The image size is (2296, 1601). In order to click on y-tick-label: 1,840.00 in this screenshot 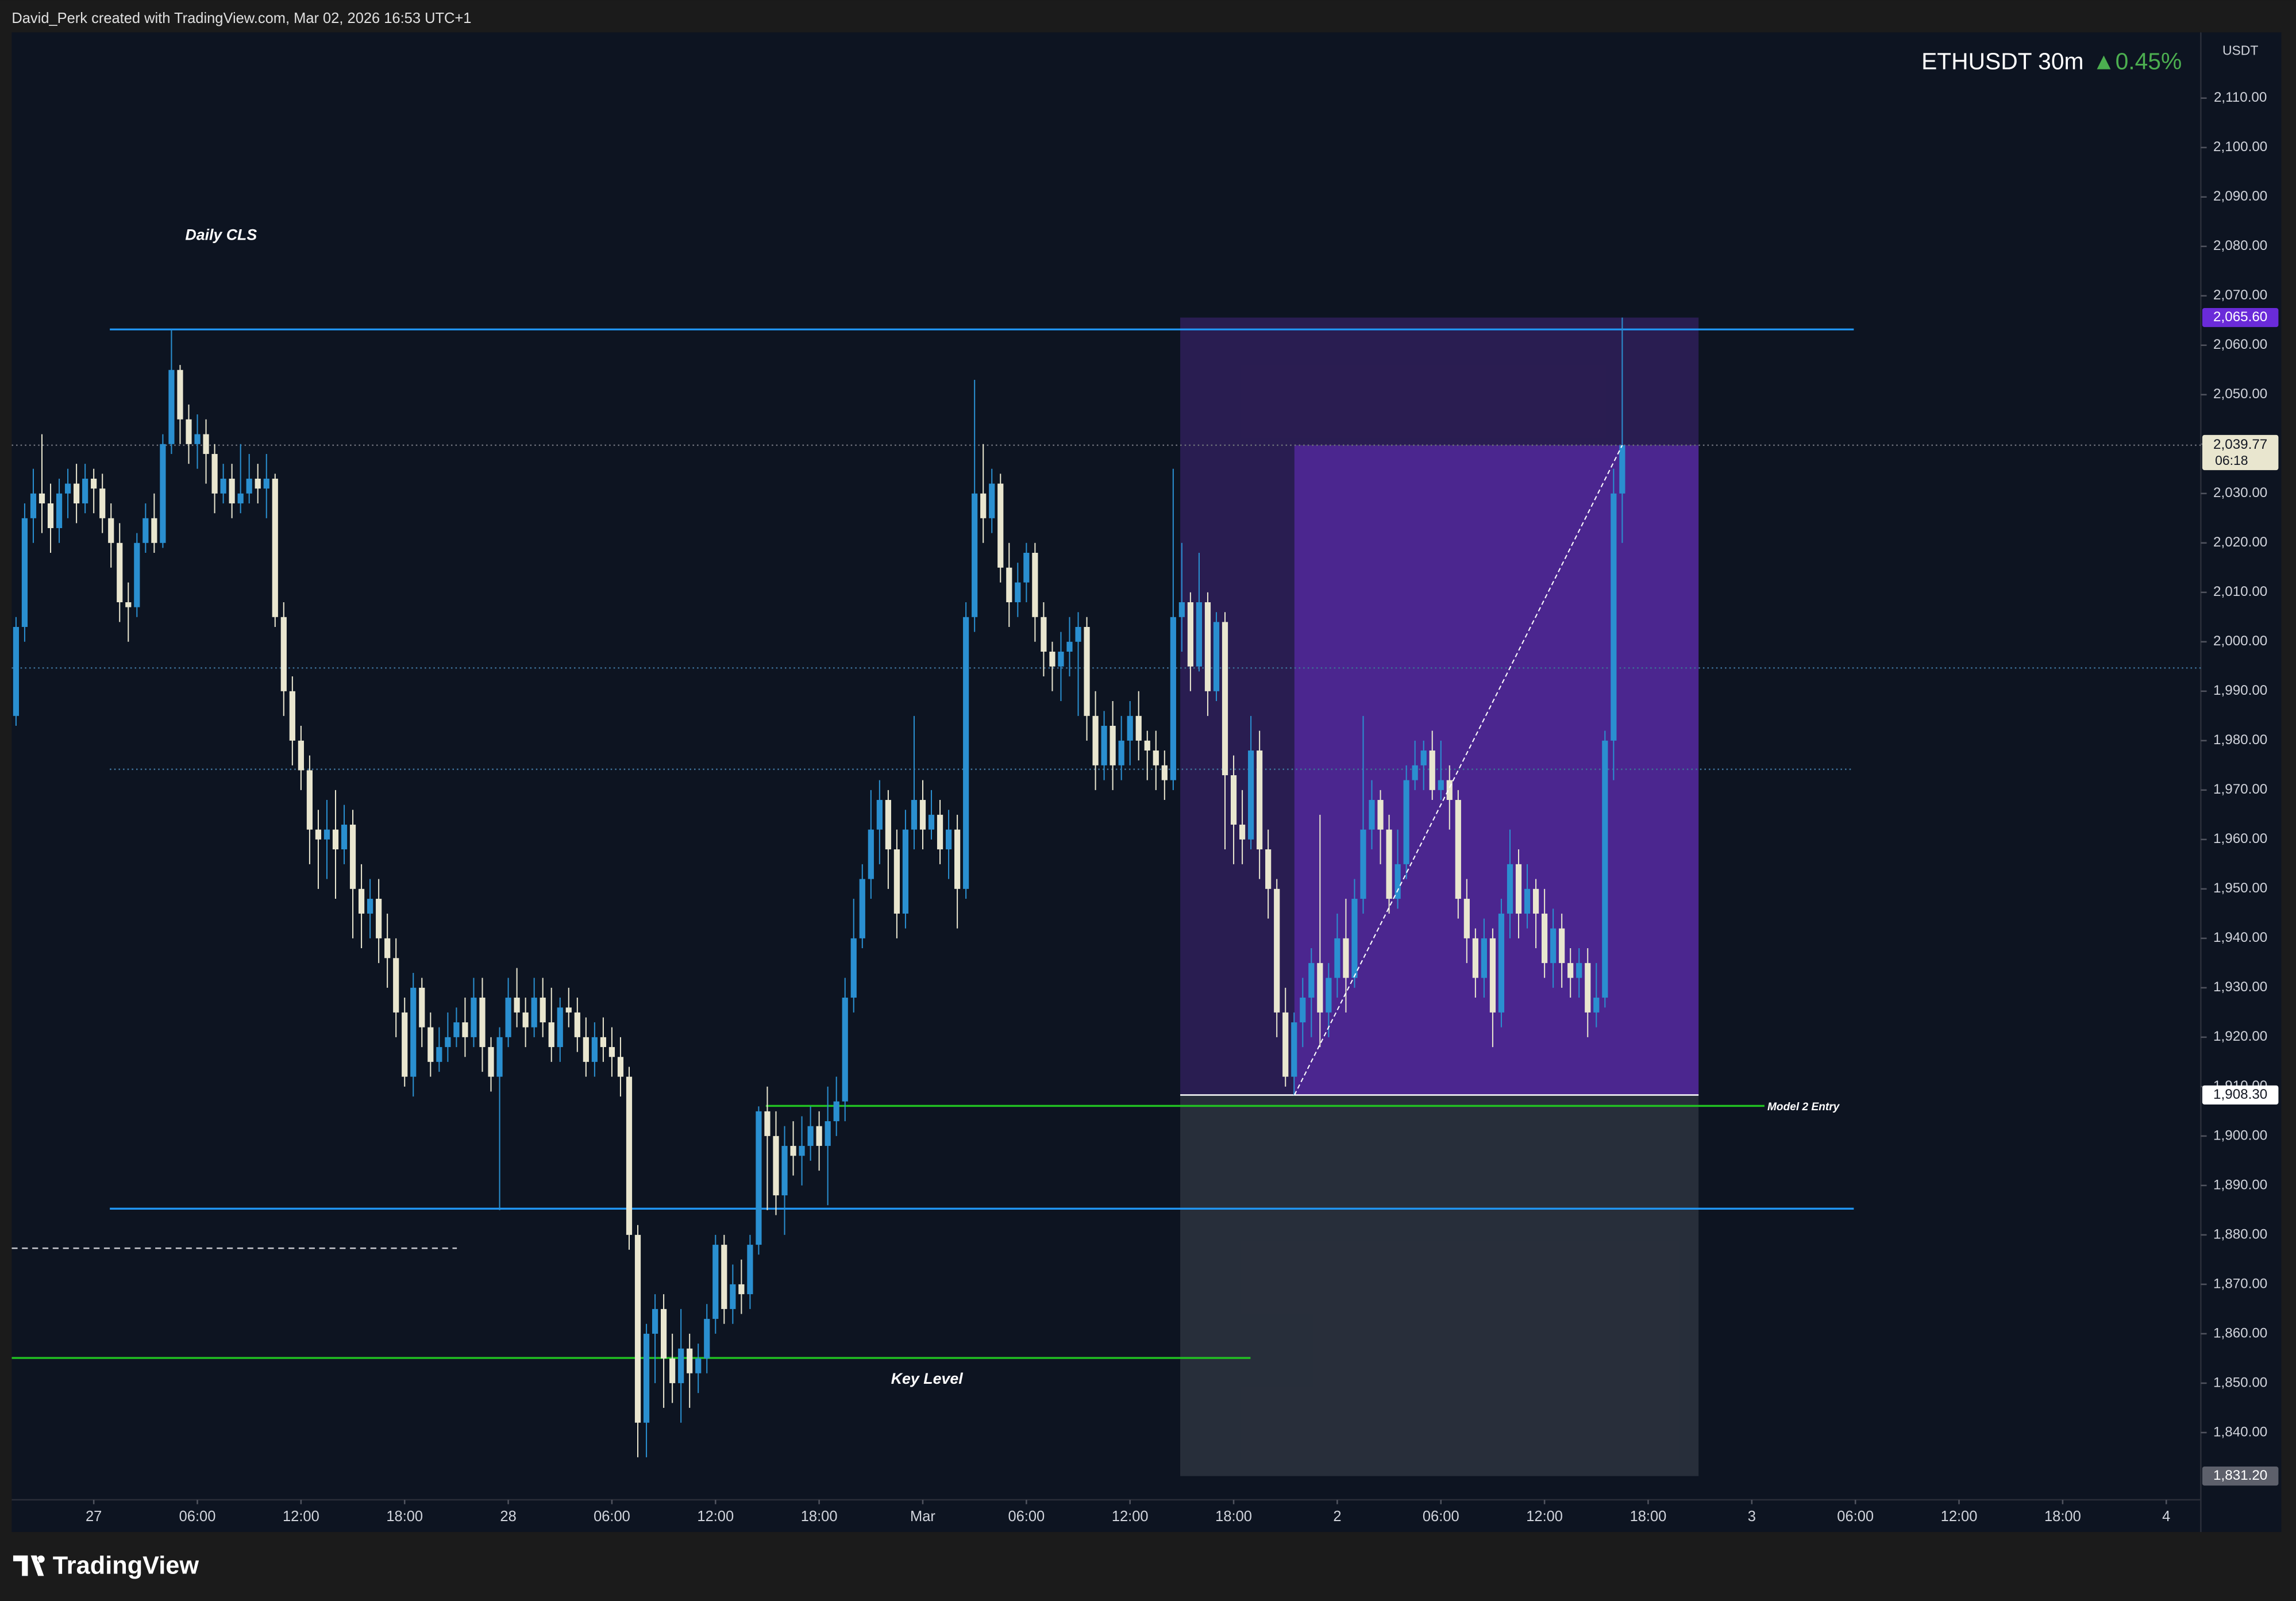, I will do `click(2240, 1432)`.